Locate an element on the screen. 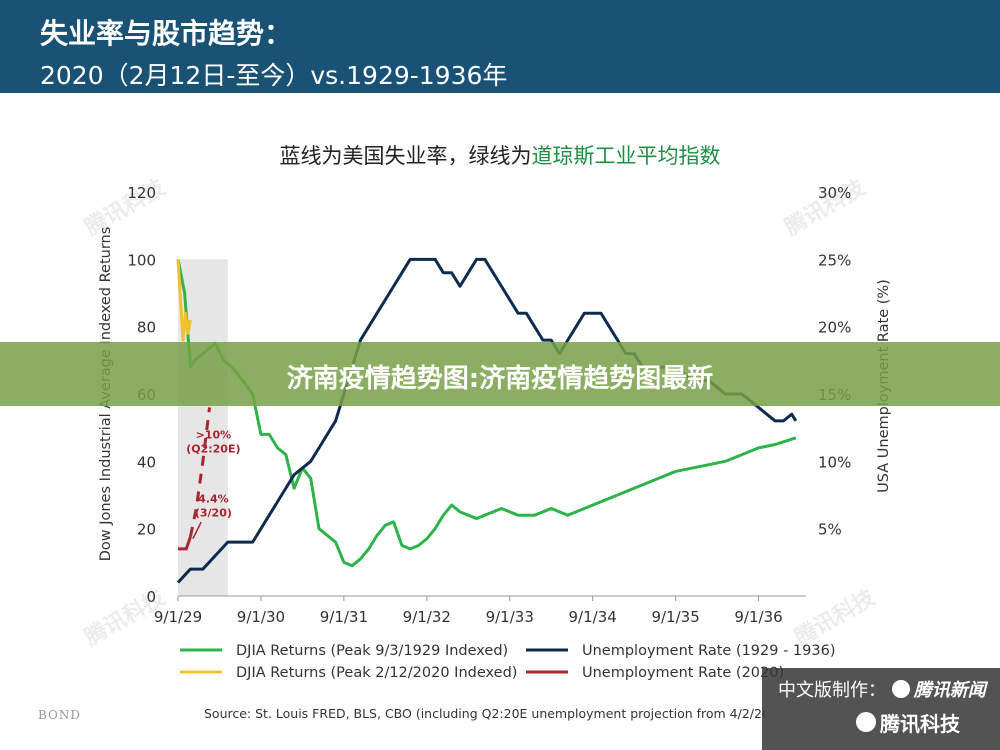  header-subtitle: 2020（2月12日-至今）vs.1929-1936年 is located at coordinates (274, 75).